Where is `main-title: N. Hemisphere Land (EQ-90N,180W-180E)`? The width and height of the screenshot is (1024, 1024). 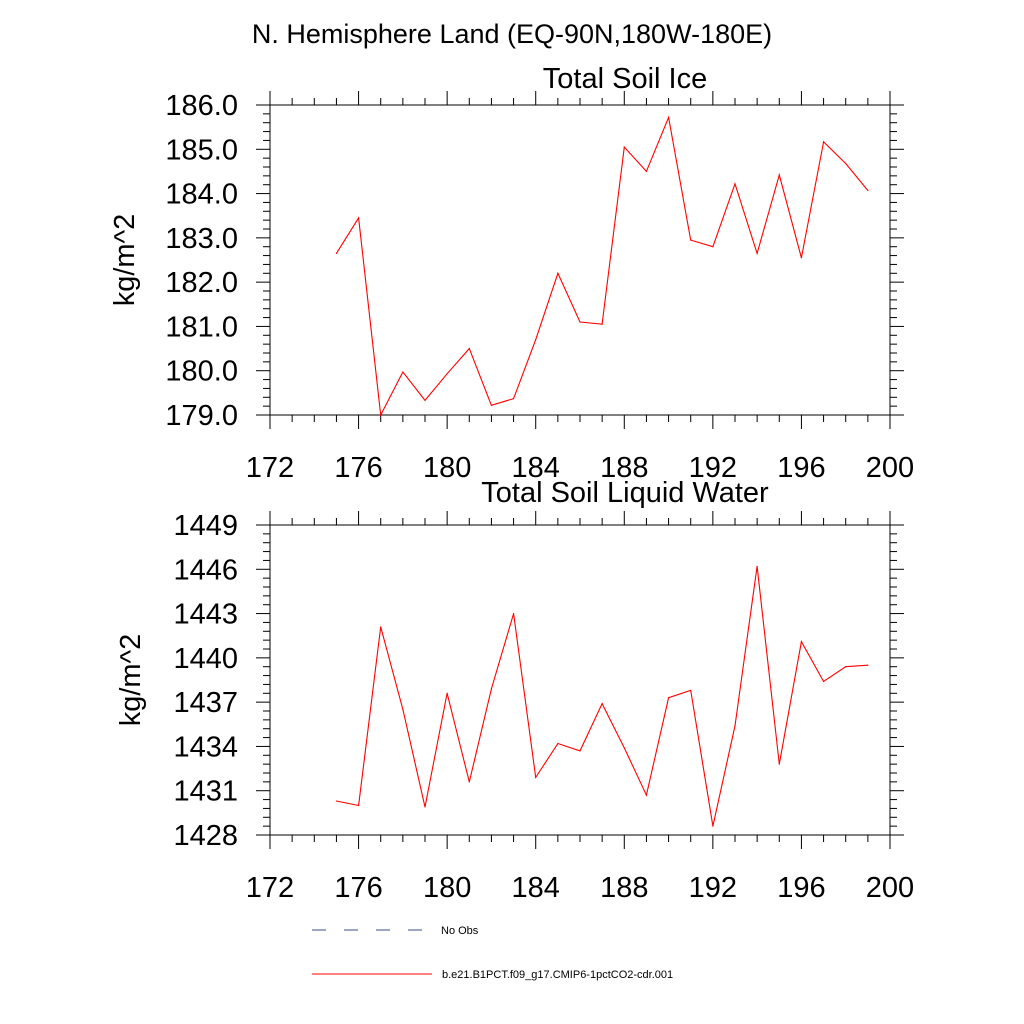 main-title: N. Hemisphere Land (EQ-90N,180W-180E) is located at coordinates (512, 34).